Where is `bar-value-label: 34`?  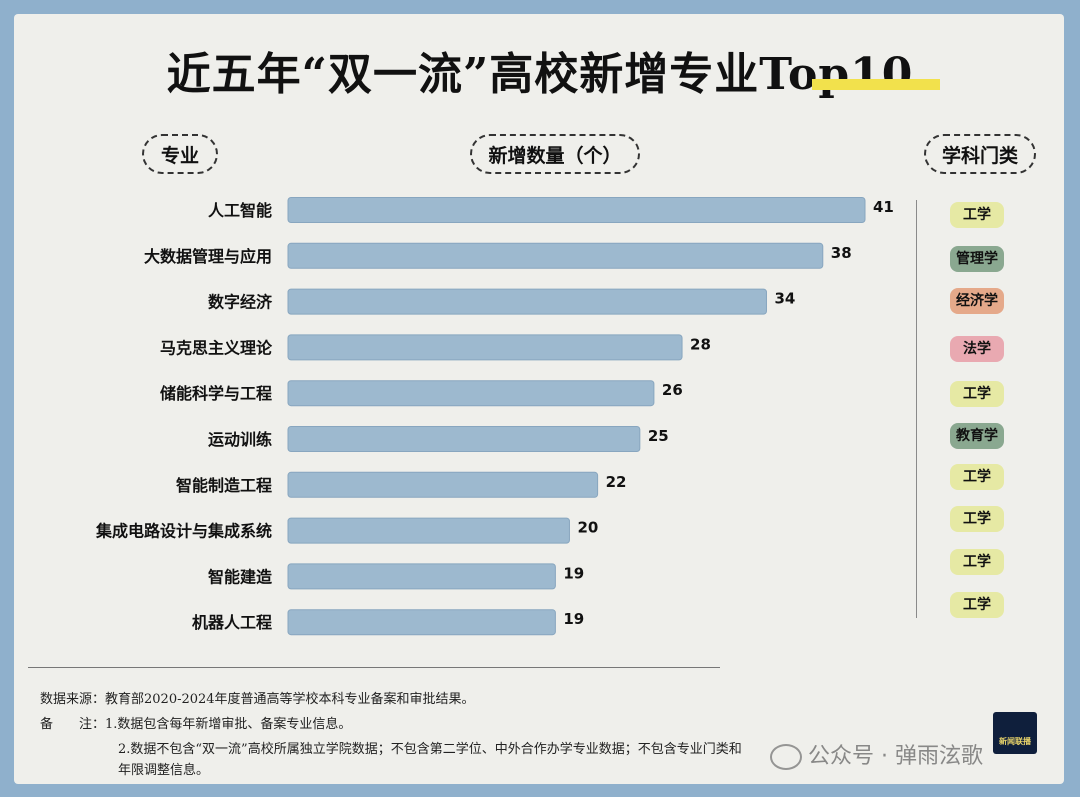
bar-value-label: 34 is located at coordinates (784, 299).